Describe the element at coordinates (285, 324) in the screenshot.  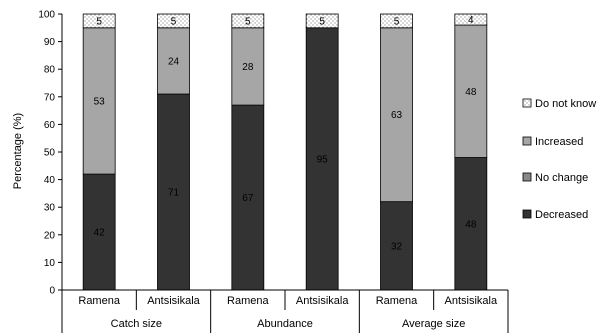
I see `x-group-label: Abundance` at that location.